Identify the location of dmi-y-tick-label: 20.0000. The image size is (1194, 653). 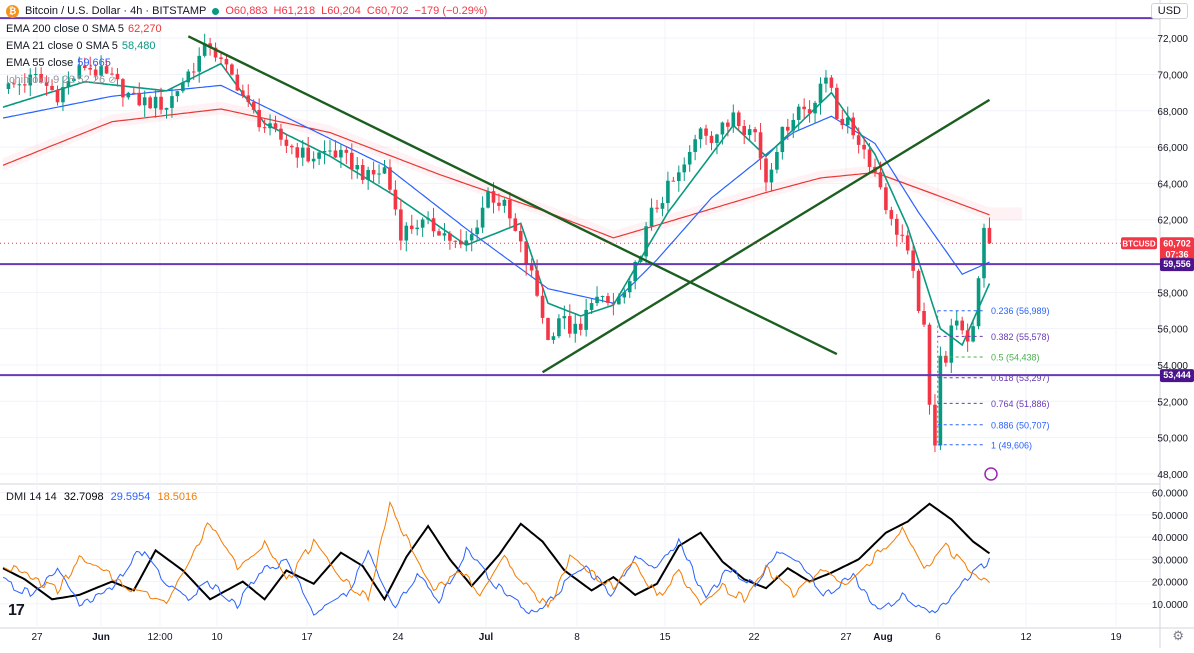
(1170, 583).